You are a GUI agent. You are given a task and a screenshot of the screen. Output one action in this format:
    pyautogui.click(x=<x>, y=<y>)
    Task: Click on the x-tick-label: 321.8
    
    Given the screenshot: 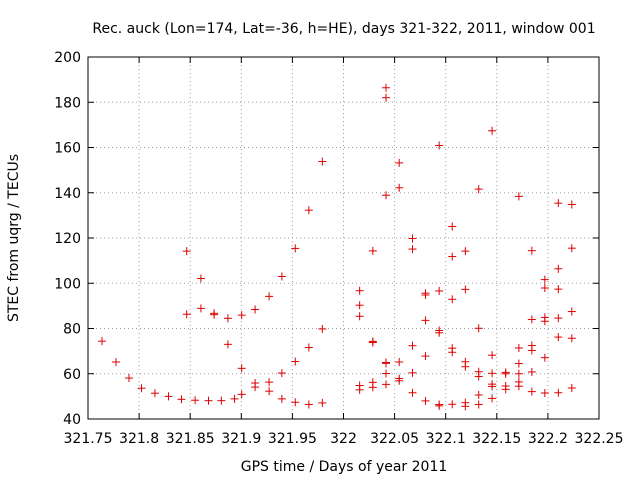 What is the action you would take?
    pyautogui.click(x=139, y=439)
    